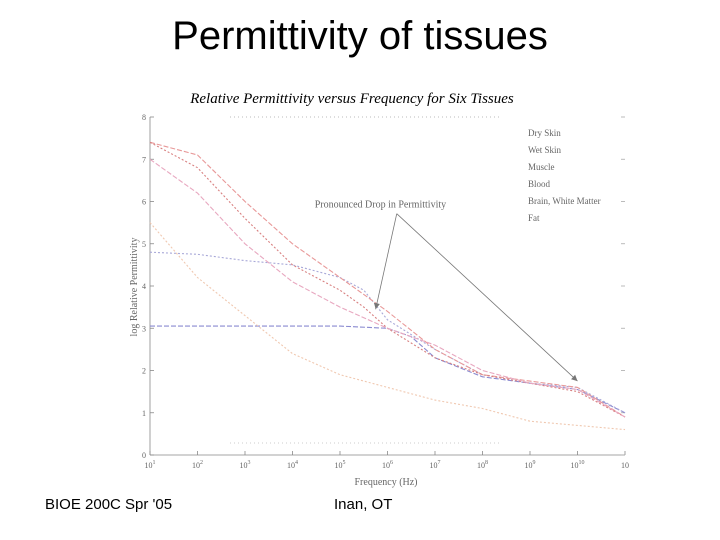 The image size is (720, 540). What do you see at coordinates (578, 465) in the screenshot?
I see `x-tick-label: 10¹⁰` at bounding box center [578, 465].